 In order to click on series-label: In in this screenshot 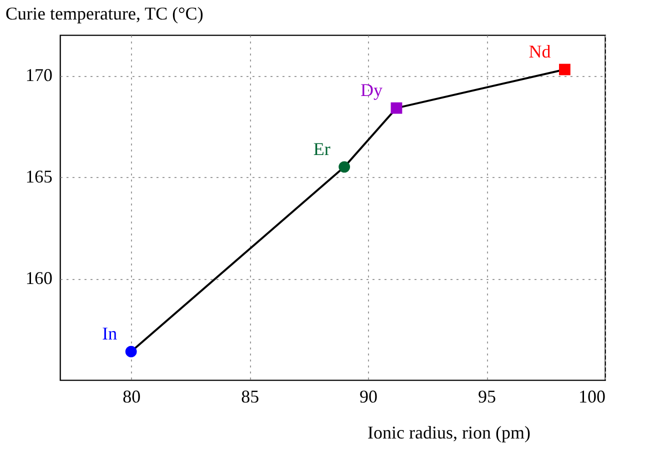, I will do `click(110, 334)`.